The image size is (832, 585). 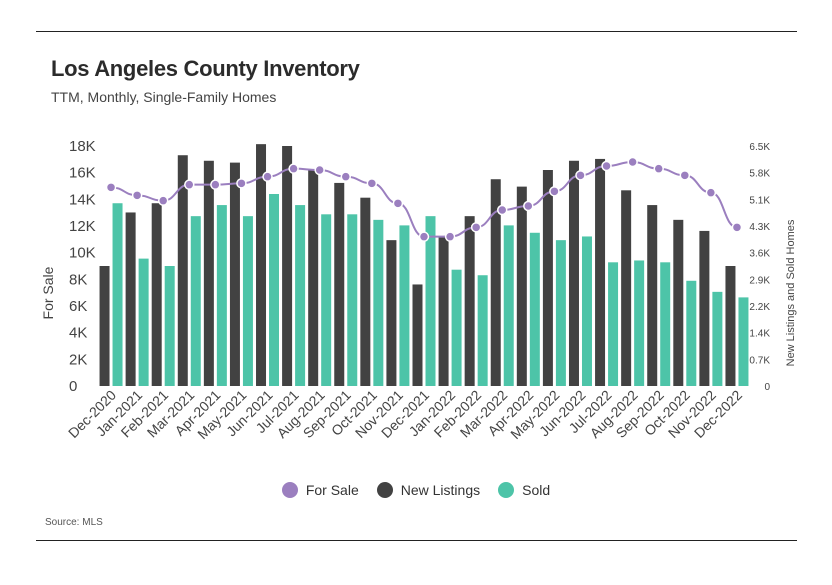 What do you see at coordinates (289, 490) in the screenshot?
I see `legend-swatch-for-sale` at bounding box center [289, 490].